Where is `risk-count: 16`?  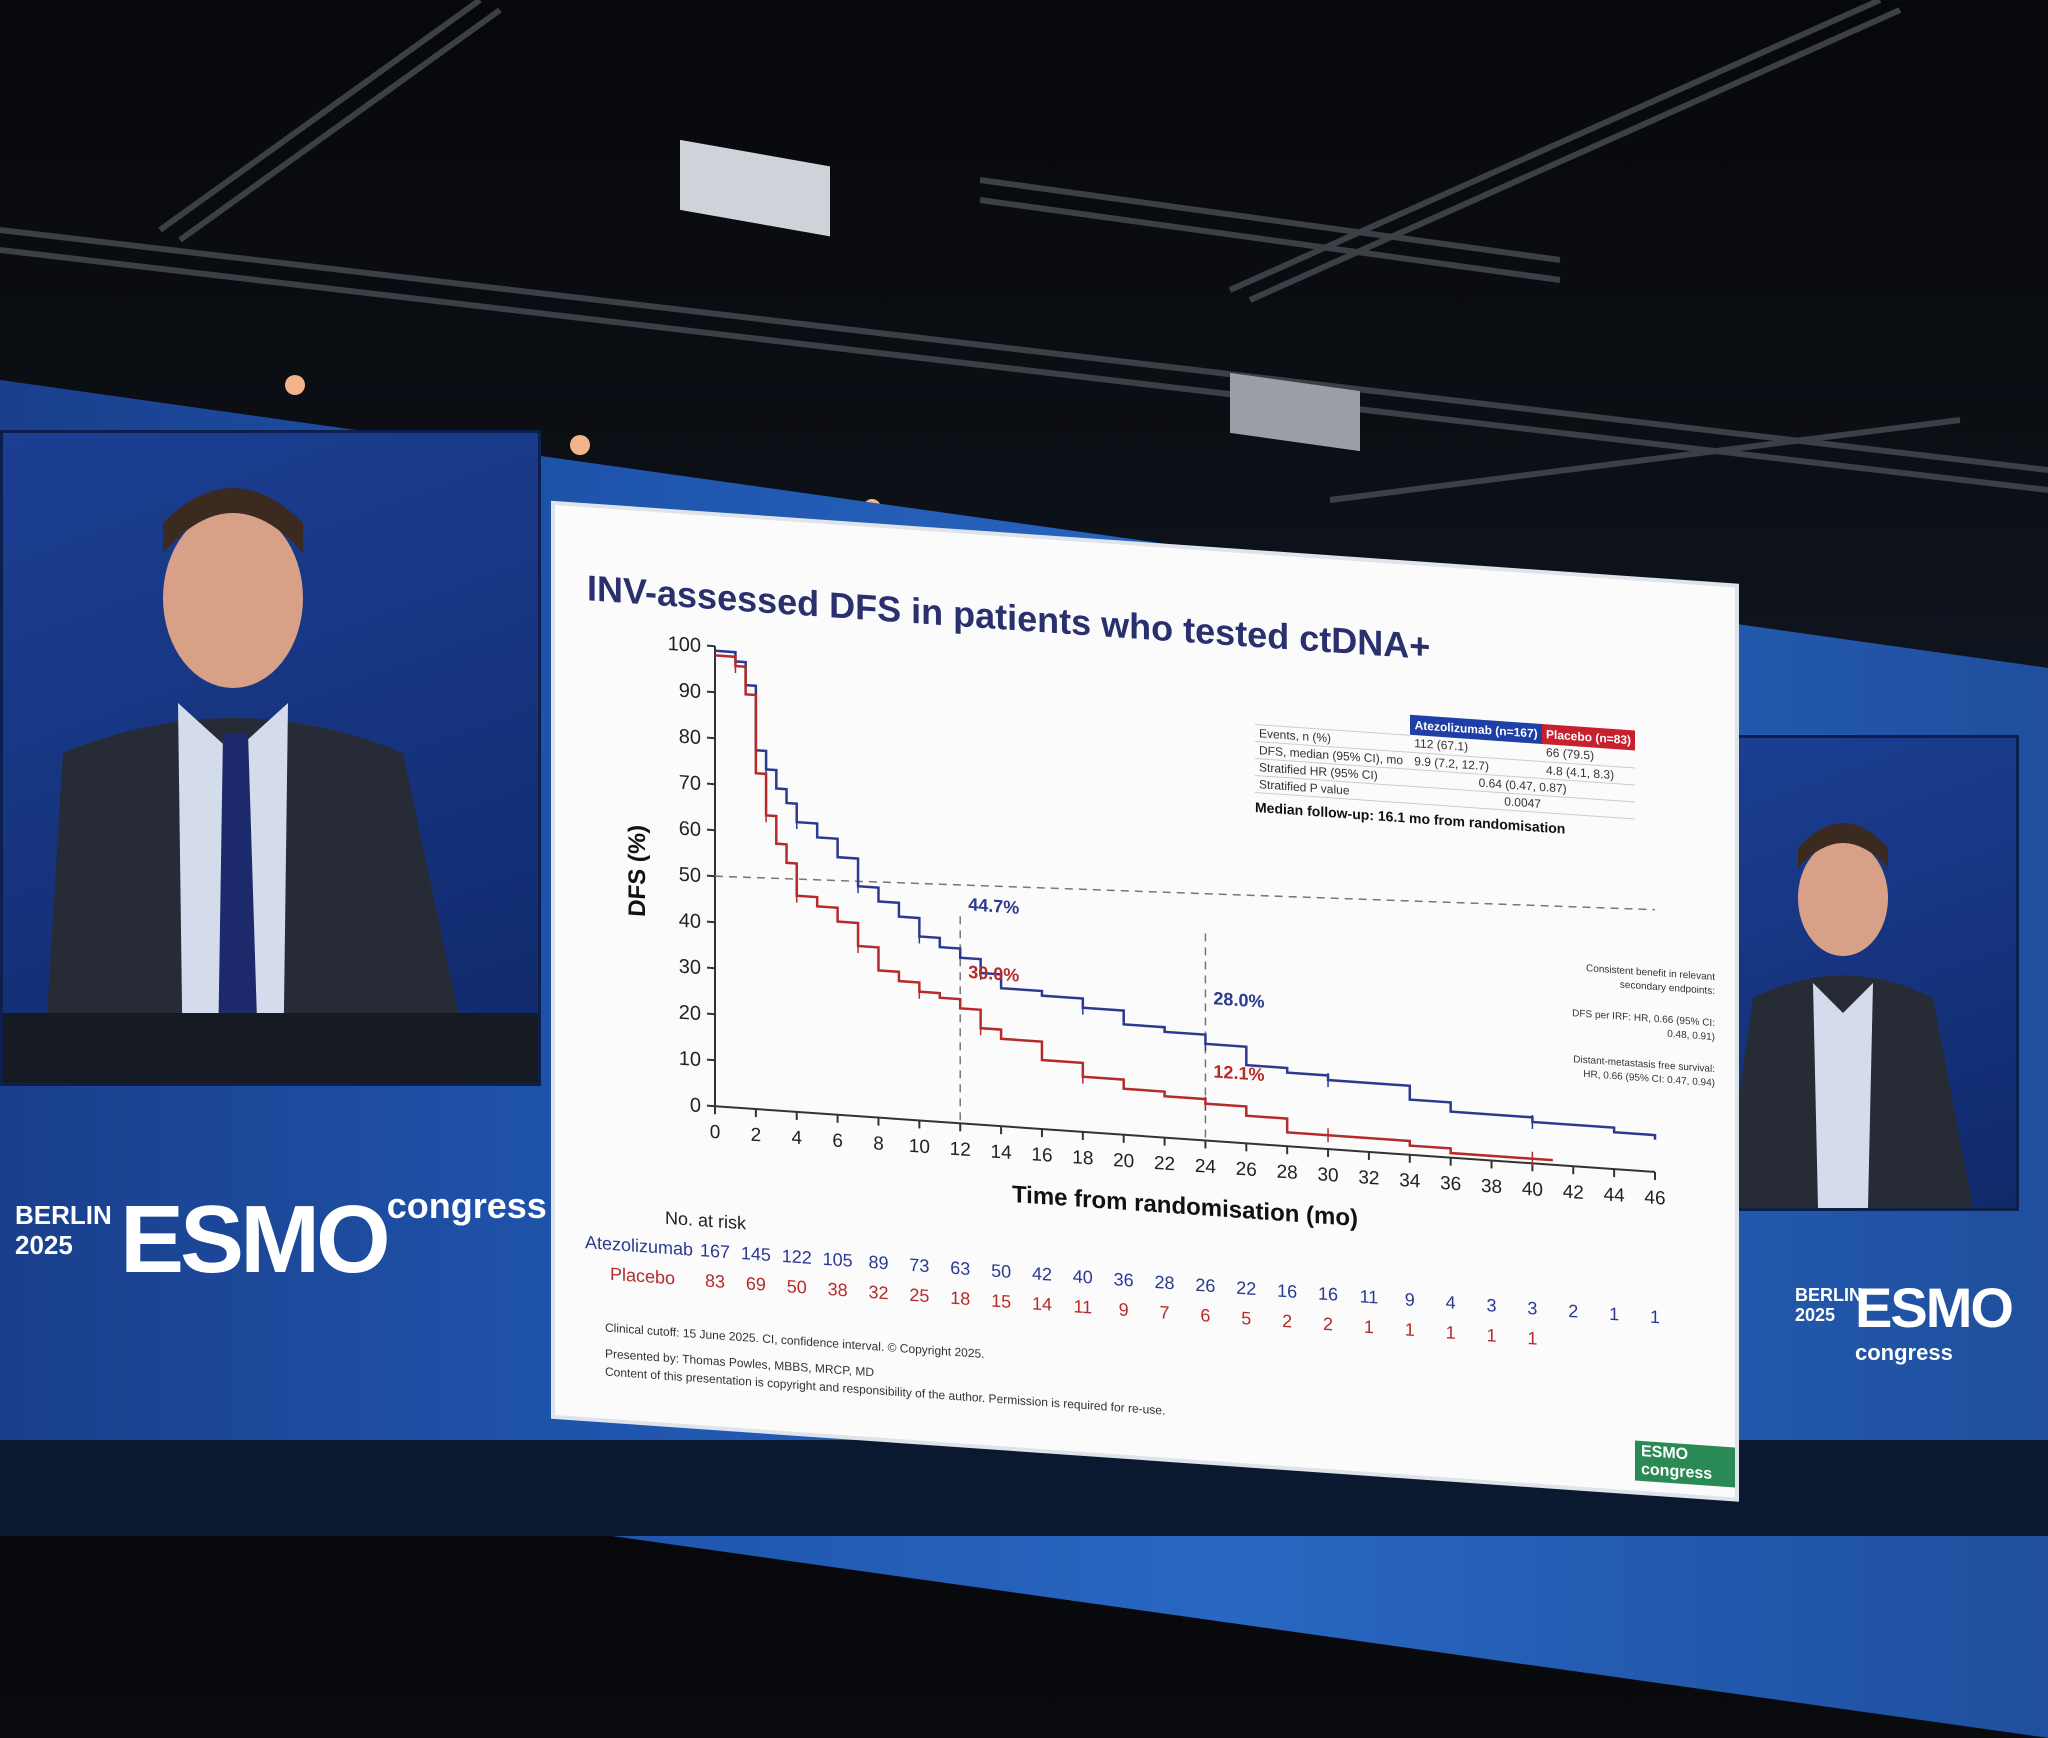
risk-count: 16 is located at coordinates (1328, 1294).